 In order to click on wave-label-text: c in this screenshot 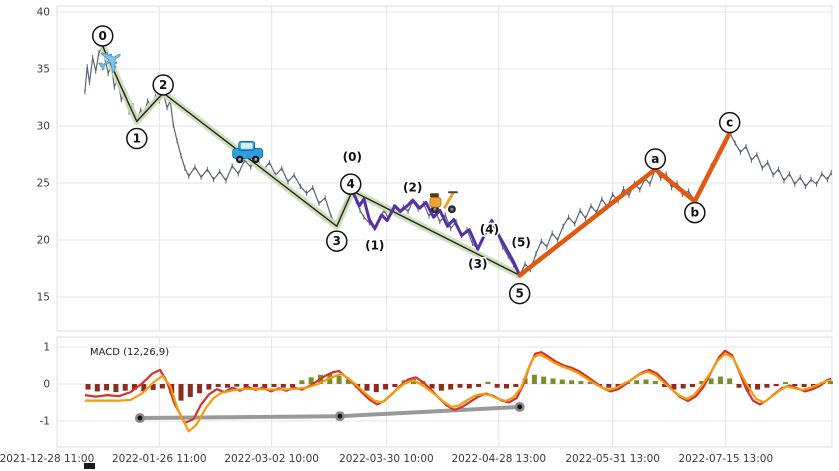, I will do `click(729, 123)`.